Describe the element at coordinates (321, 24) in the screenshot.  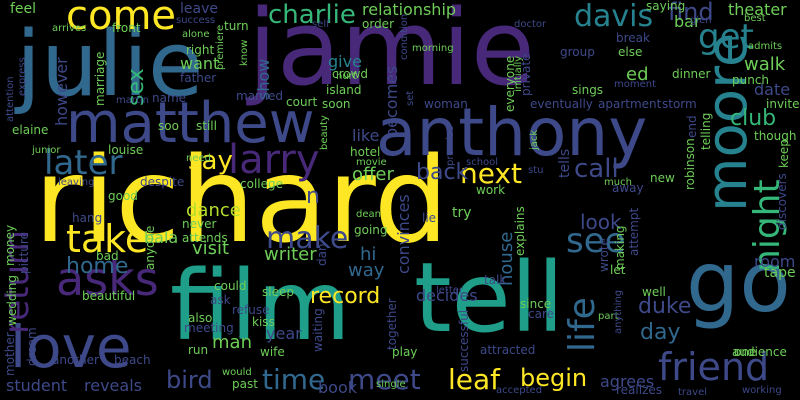
I see `word: self` at that location.